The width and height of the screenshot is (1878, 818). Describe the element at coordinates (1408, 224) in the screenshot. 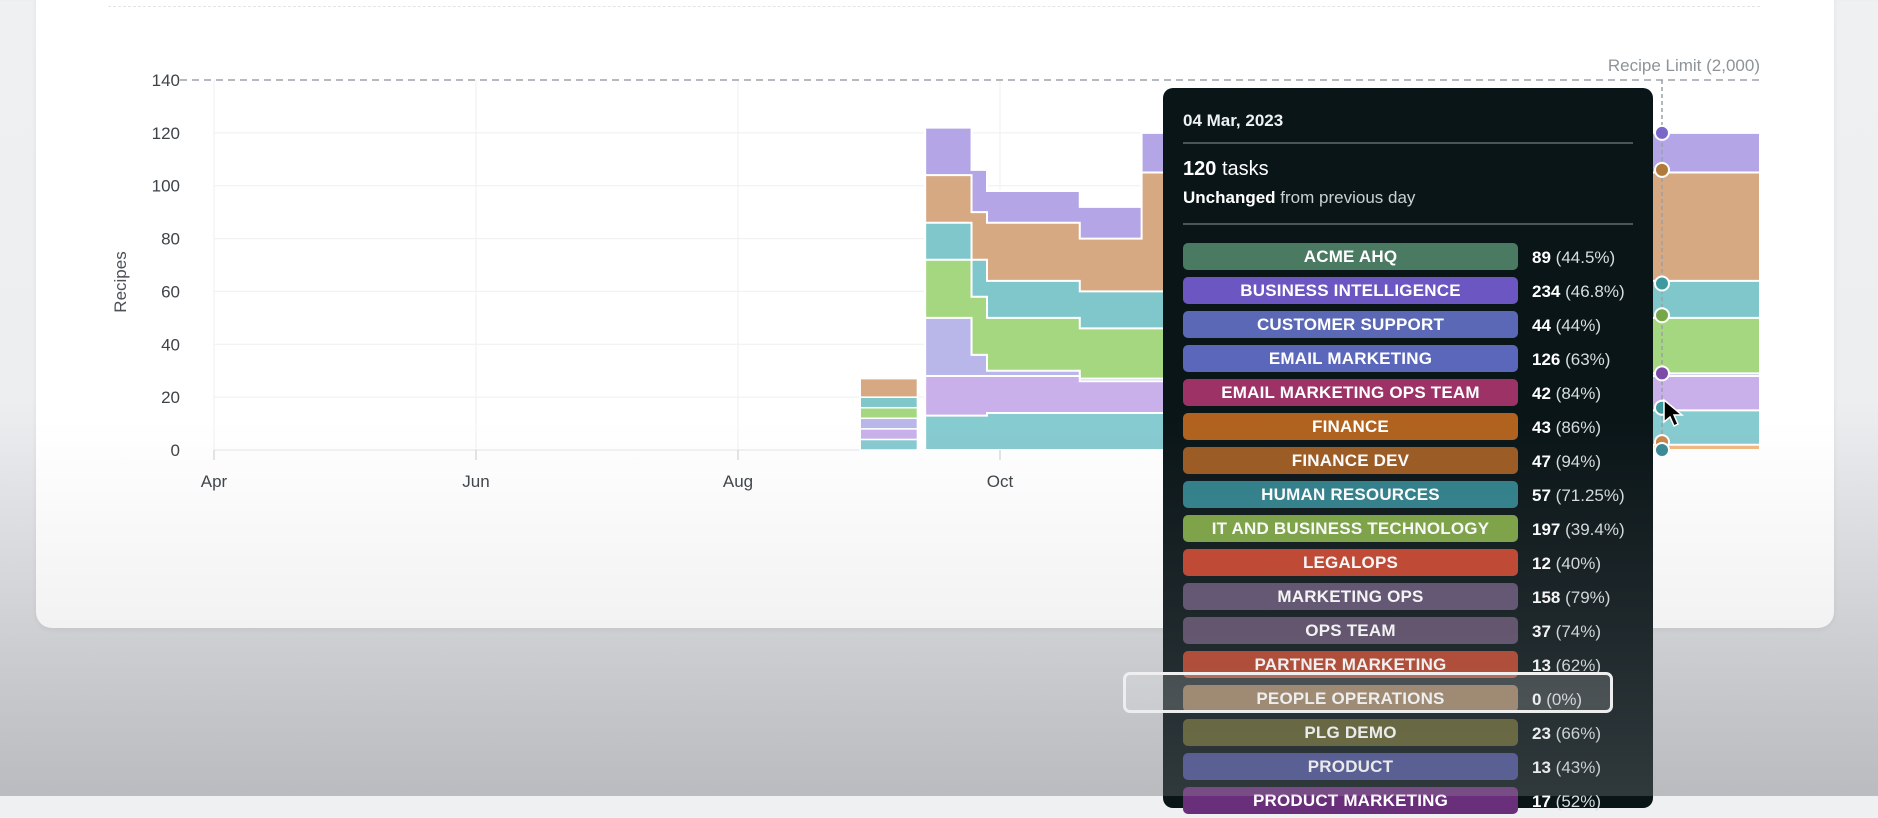

I see `tooltip-divider` at that location.